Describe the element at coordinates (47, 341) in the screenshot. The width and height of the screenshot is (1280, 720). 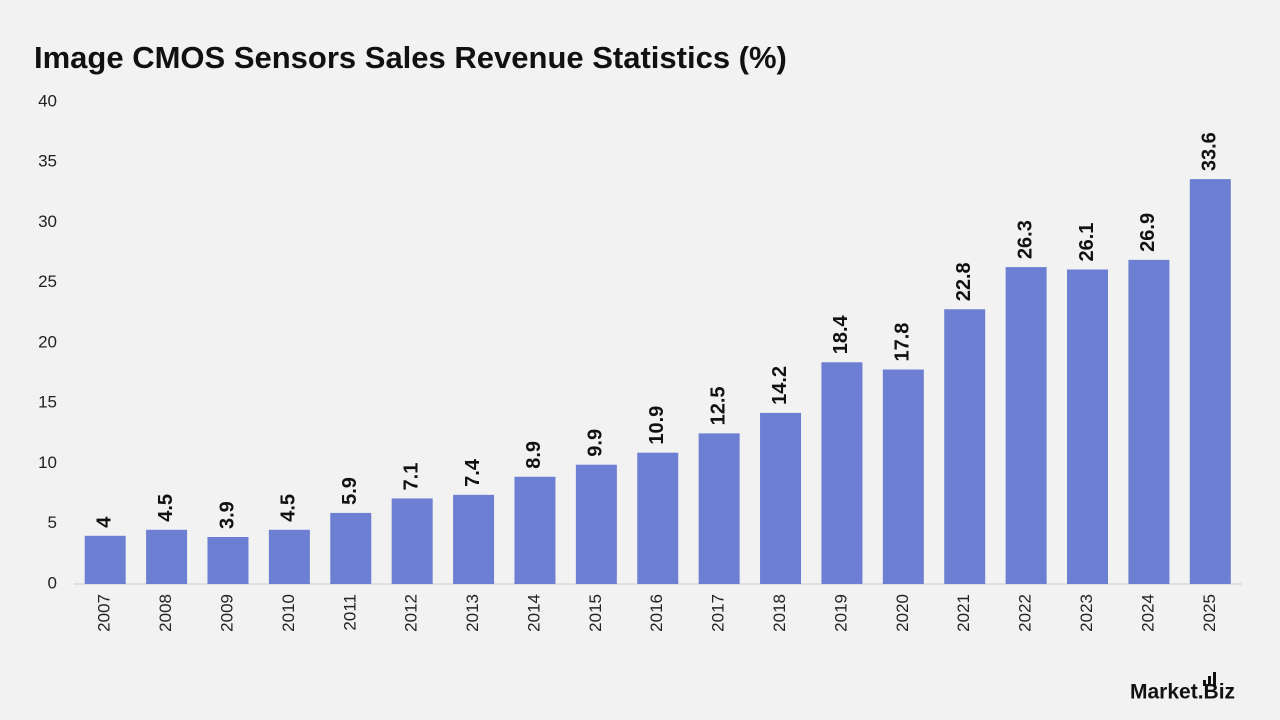
I see `y-tick-label: 20` at that location.